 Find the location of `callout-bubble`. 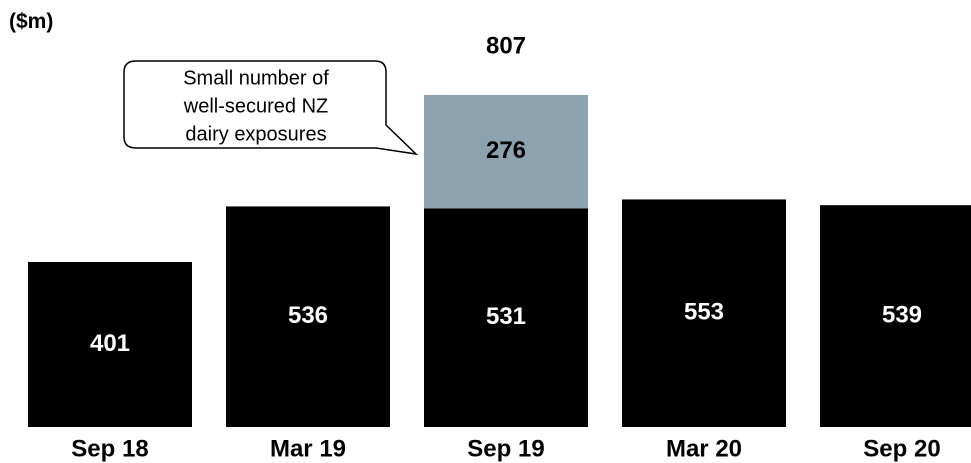

callout-bubble is located at coordinates (271, 108).